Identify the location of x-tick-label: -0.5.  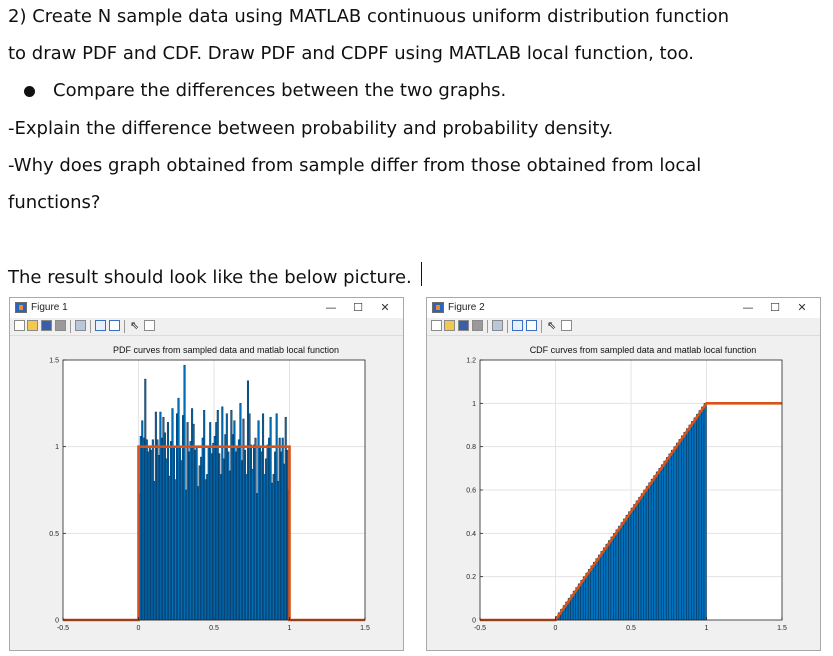
(63, 628).